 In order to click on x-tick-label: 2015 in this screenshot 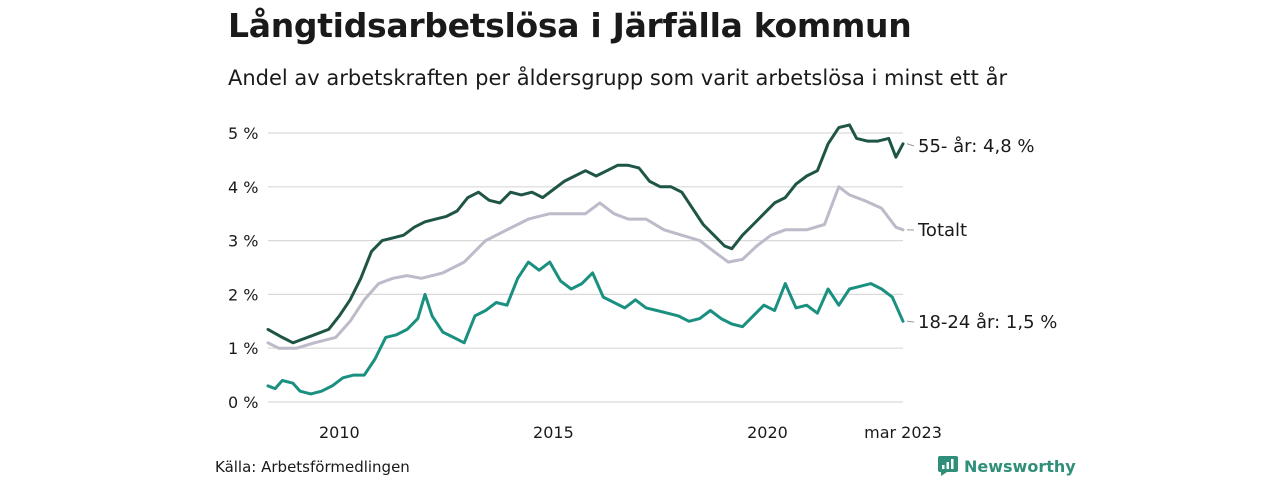, I will do `click(553, 432)`.